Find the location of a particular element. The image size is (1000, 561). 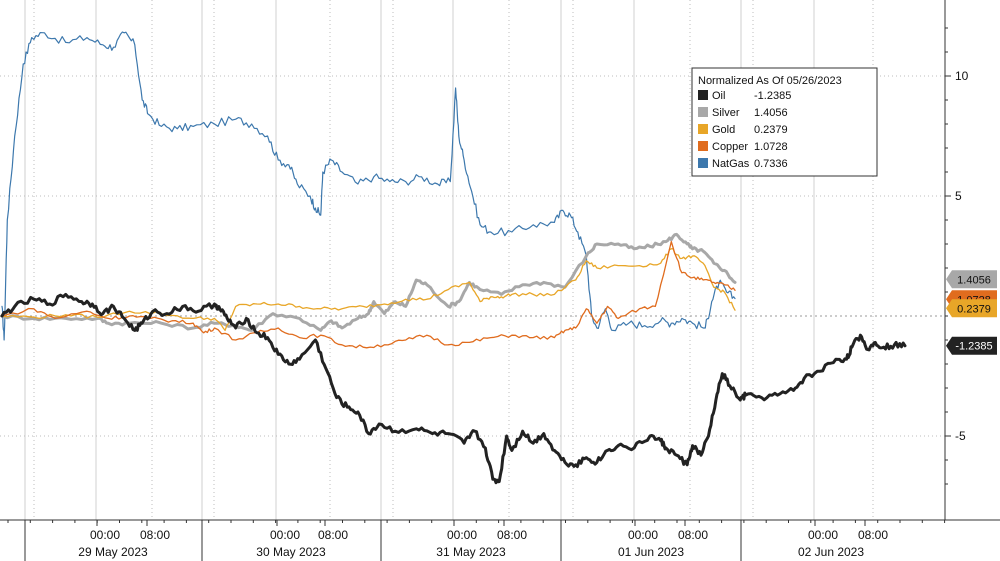

y-tick-label: 10 is located at coordinates (962, 76).